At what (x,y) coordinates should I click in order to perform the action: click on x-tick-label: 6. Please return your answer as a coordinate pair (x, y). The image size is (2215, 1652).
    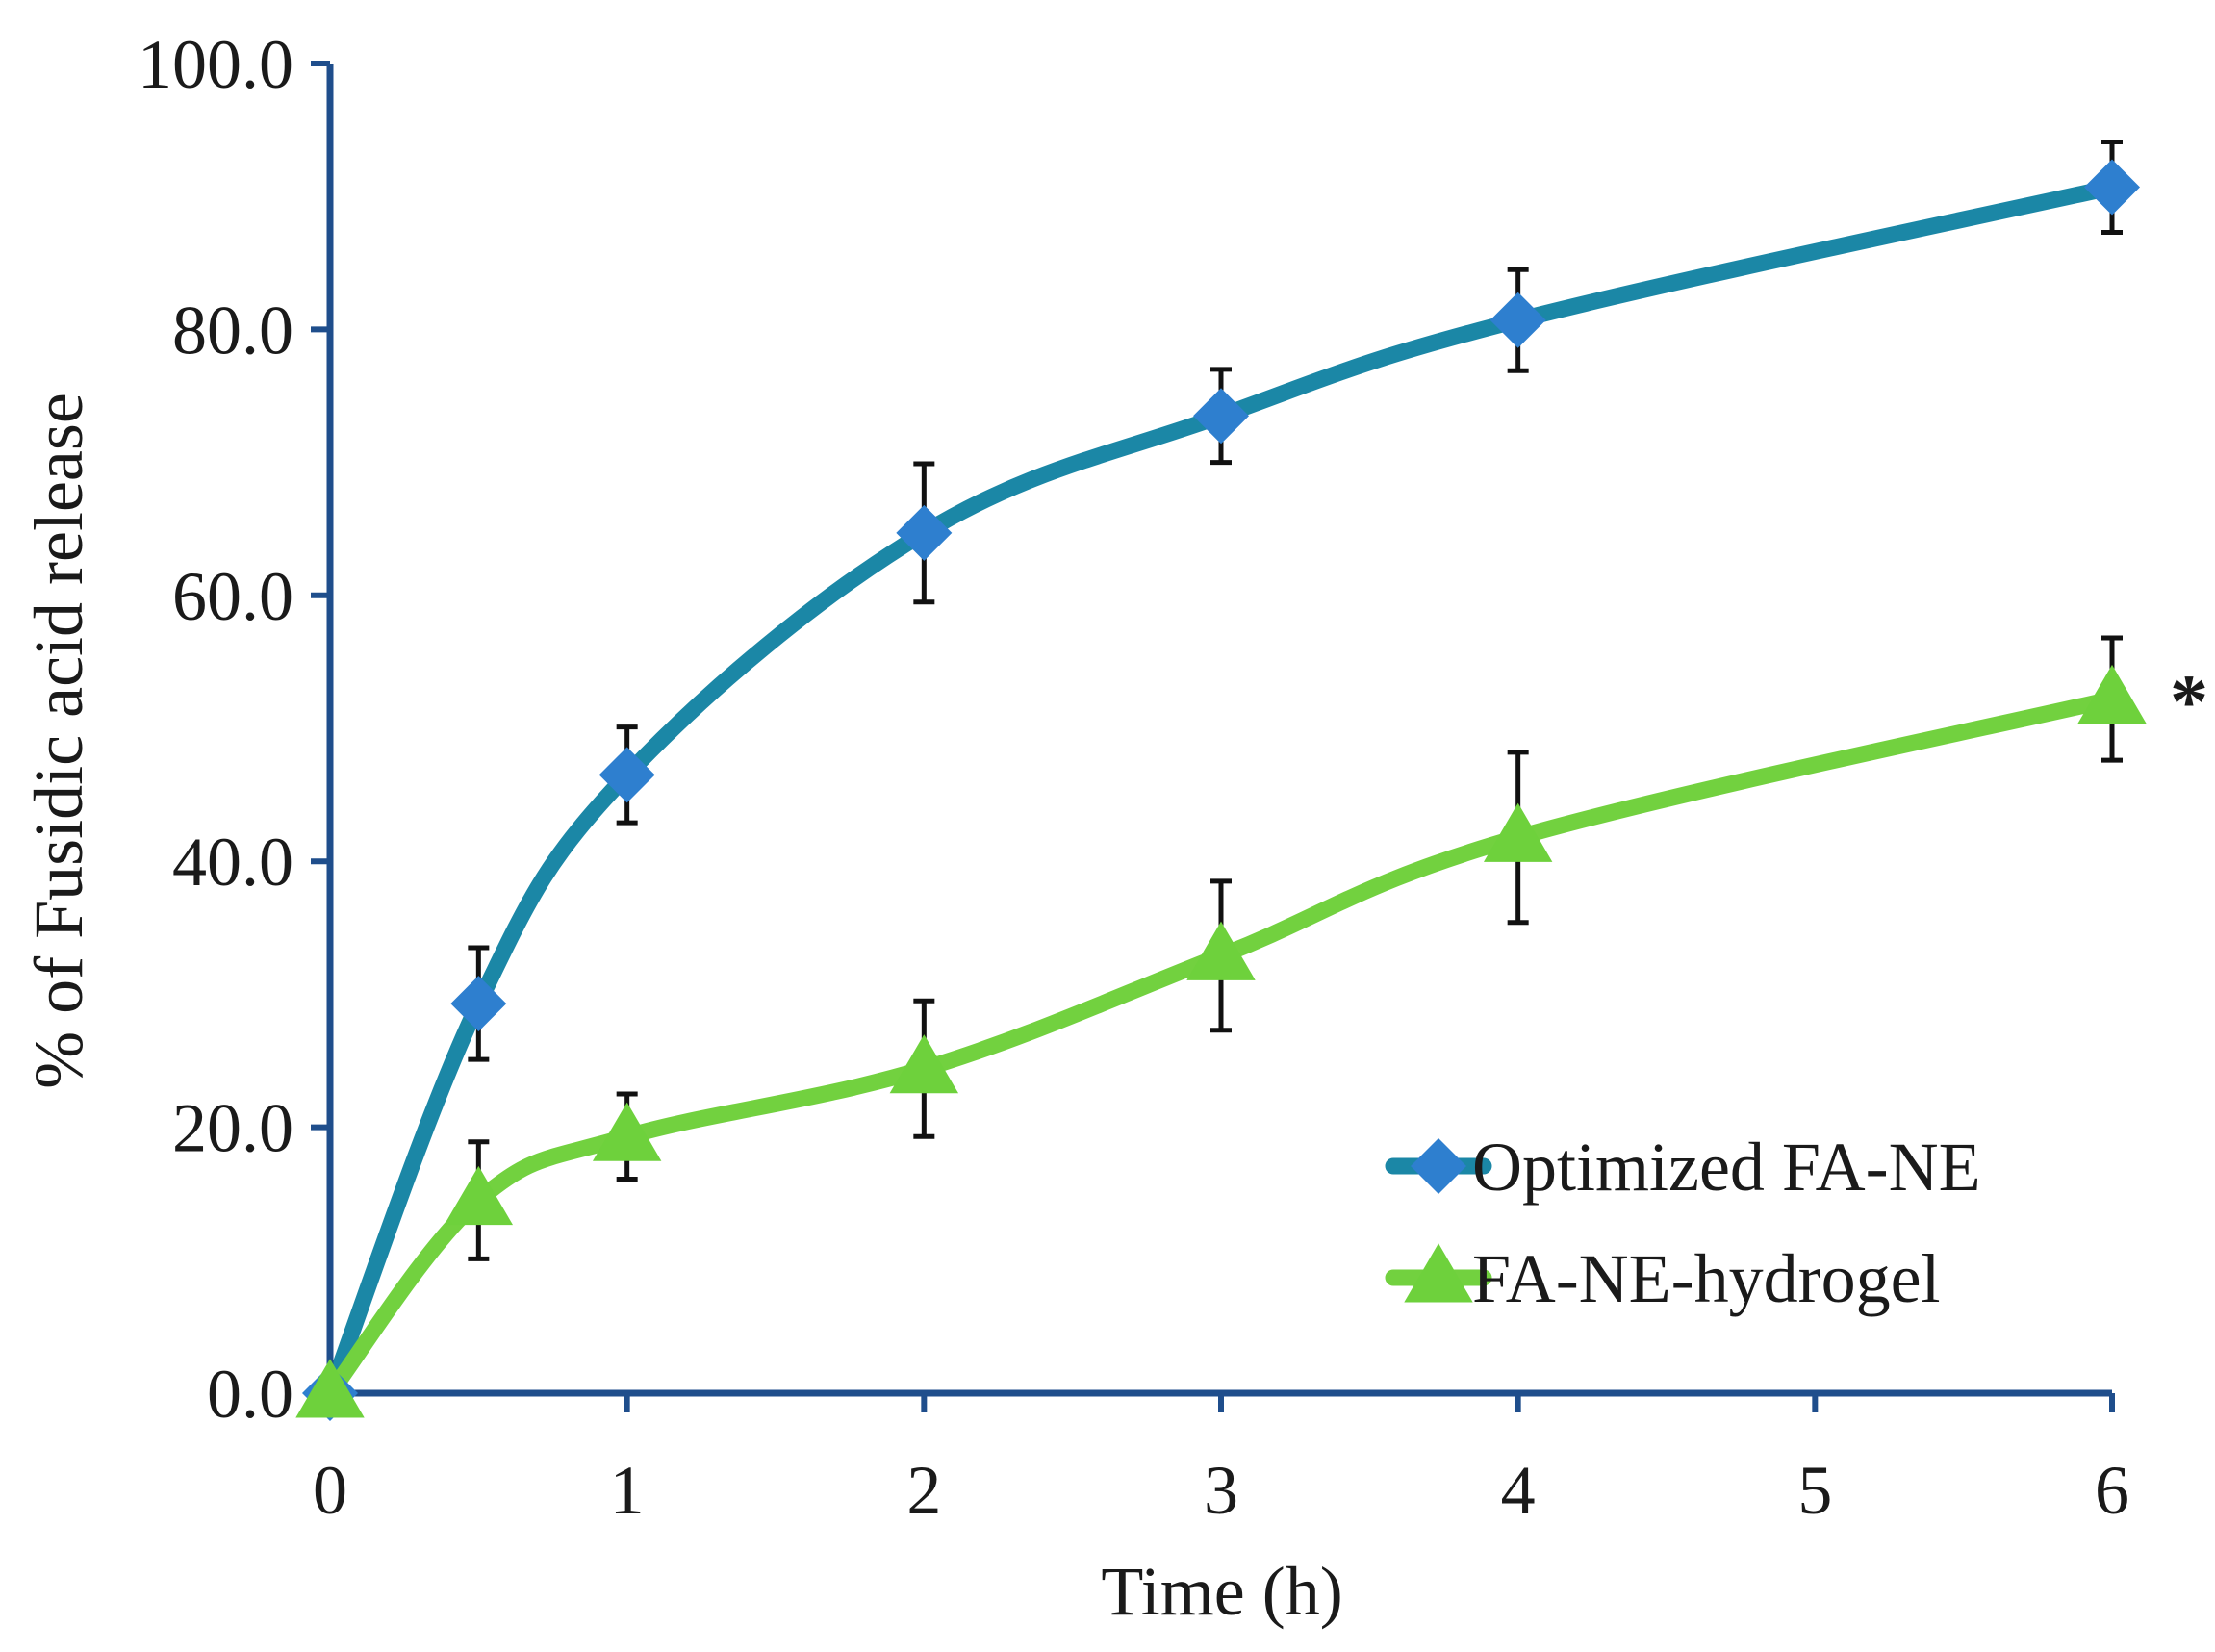
    Looking at the image, I should click on (2112, 1490).